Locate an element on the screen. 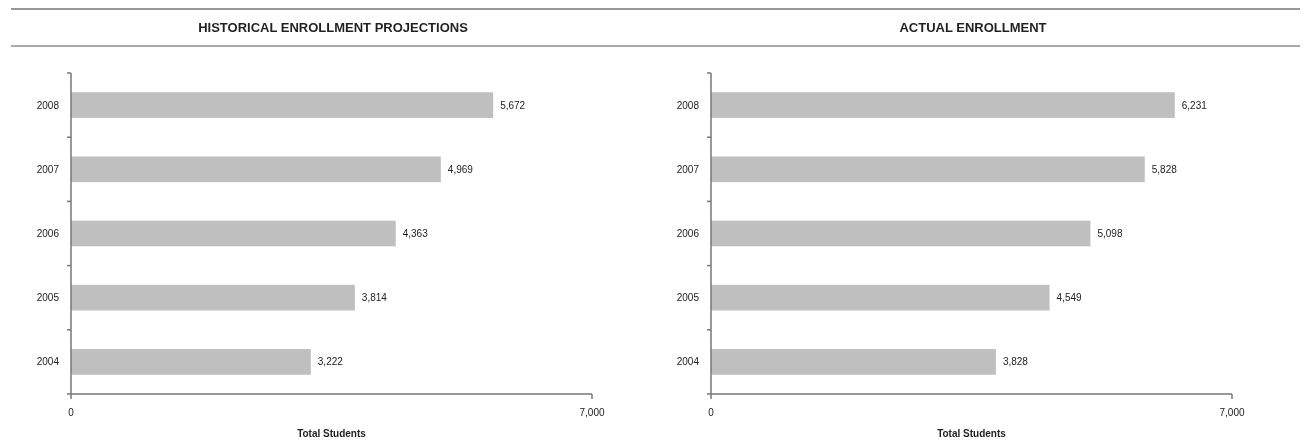  data-label: 3,828 is located at coordinates (1015, 362).